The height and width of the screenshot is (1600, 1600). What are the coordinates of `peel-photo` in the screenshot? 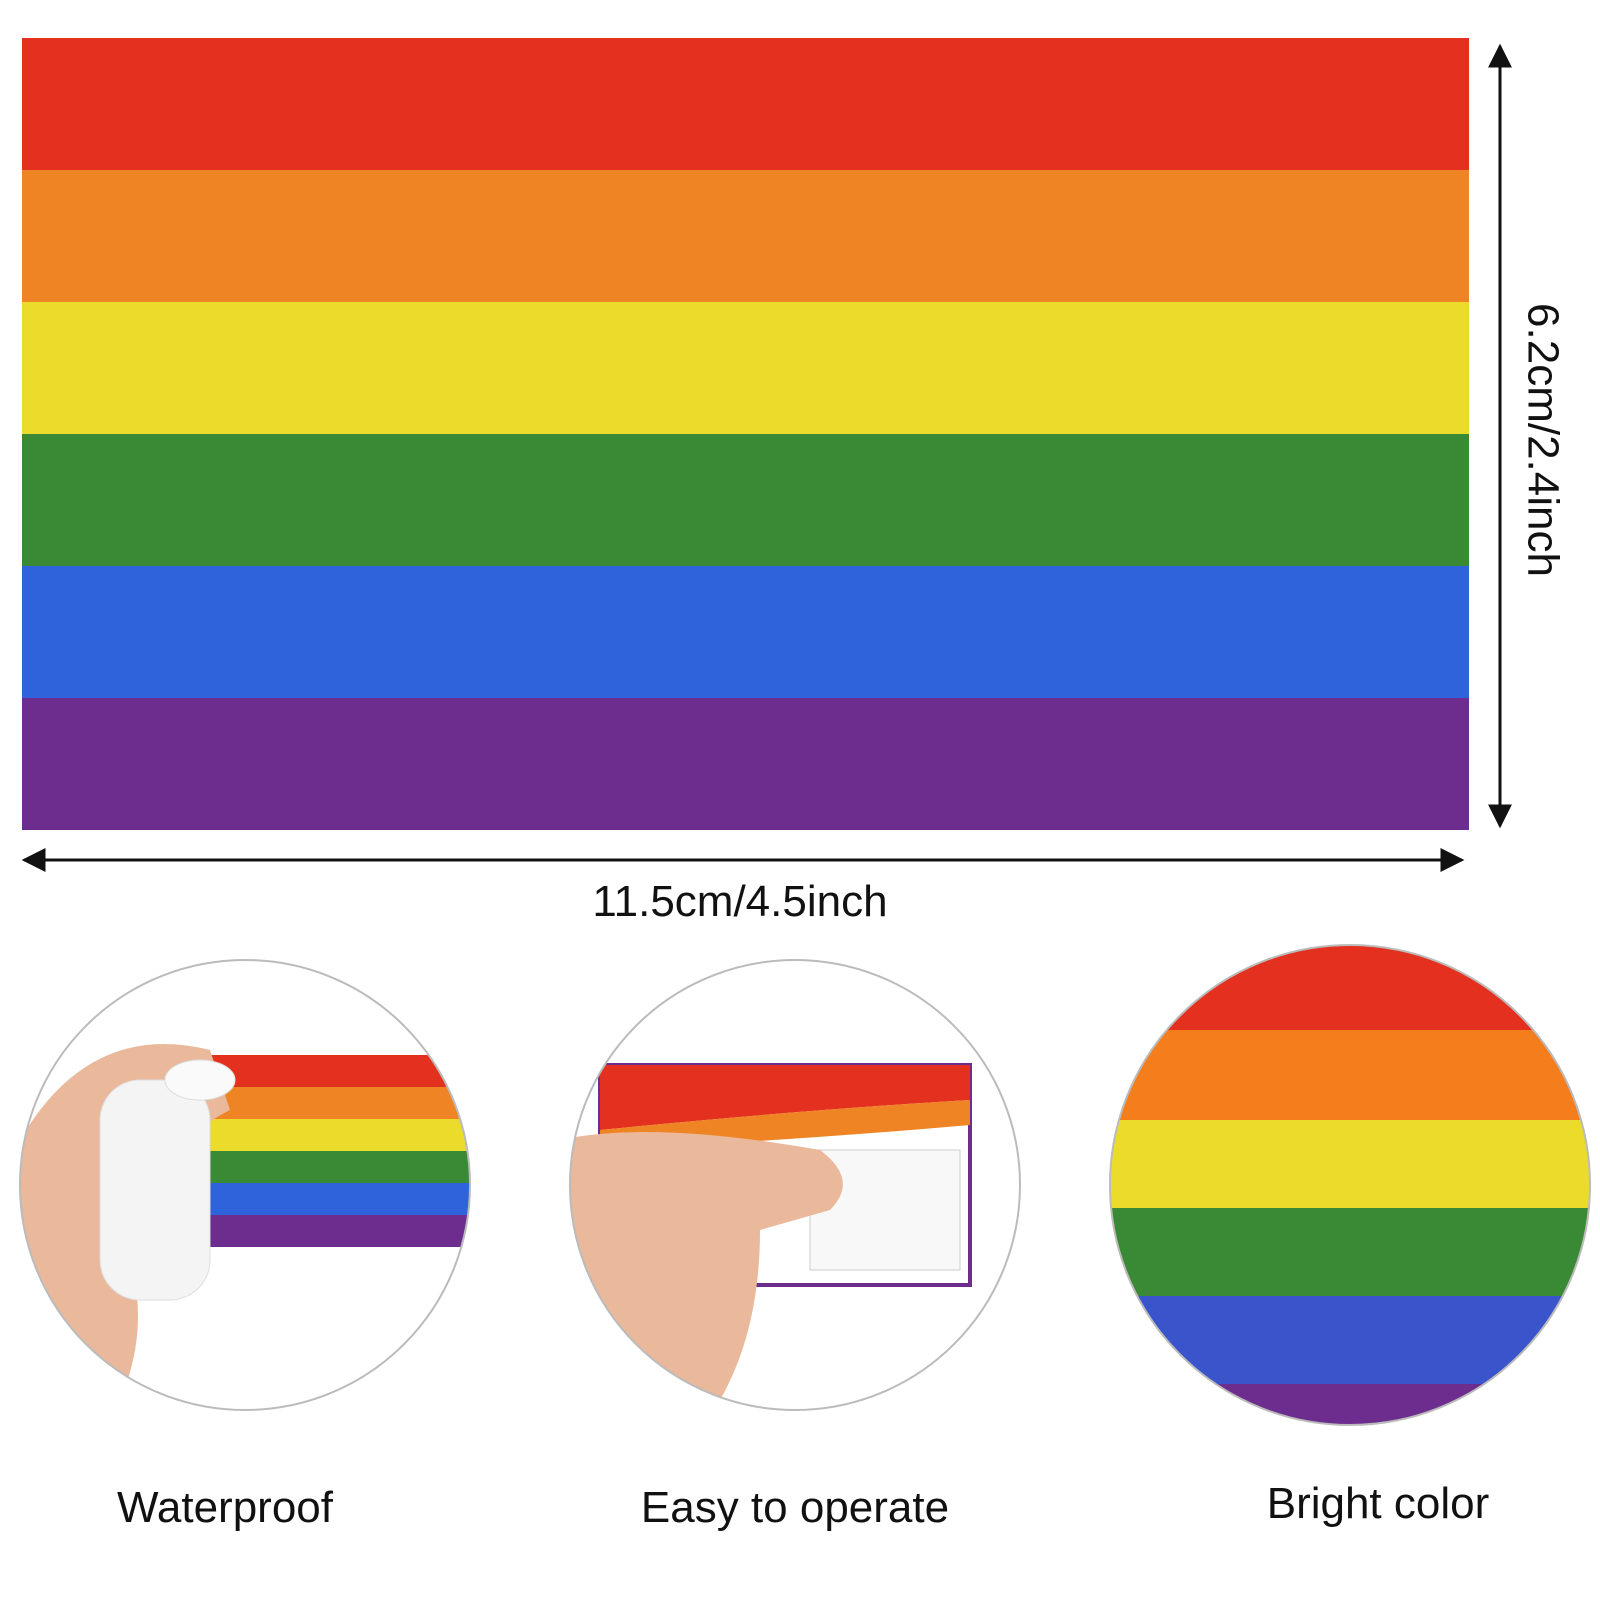 It's located at (795, 1185).